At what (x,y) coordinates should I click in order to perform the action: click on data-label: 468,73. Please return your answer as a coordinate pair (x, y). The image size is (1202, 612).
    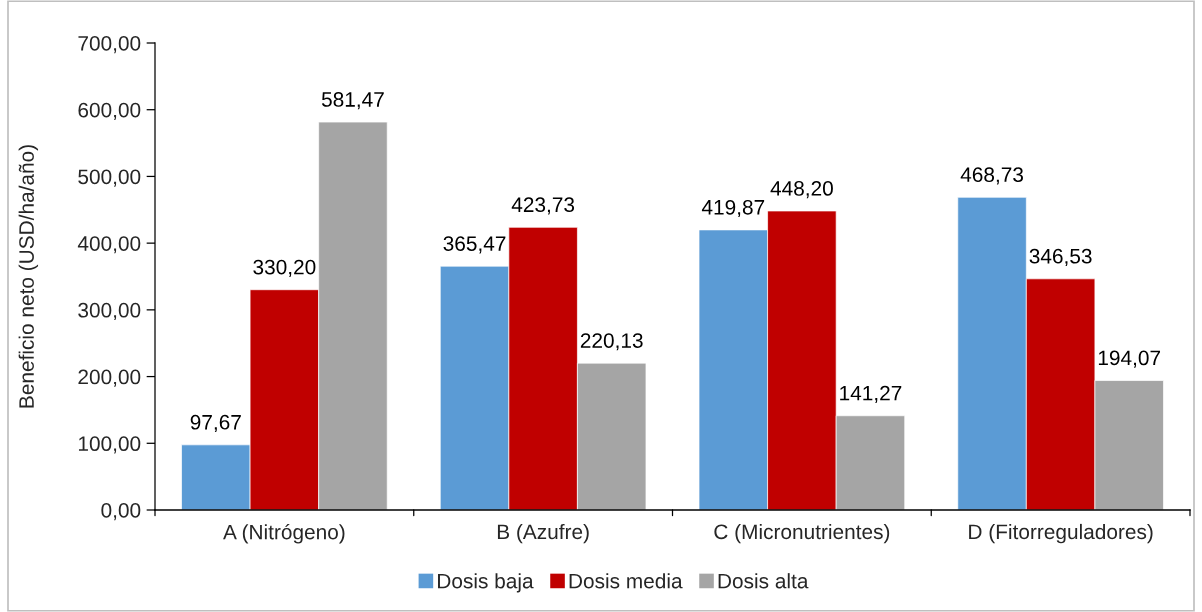
    Looking at the image, I should click on (991, 176).